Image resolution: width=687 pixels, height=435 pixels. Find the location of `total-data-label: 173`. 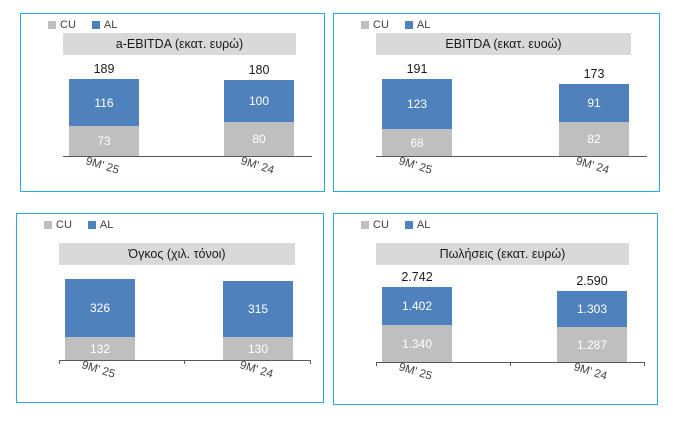

total-data-label: 173 is located at coordinates (594, 74).